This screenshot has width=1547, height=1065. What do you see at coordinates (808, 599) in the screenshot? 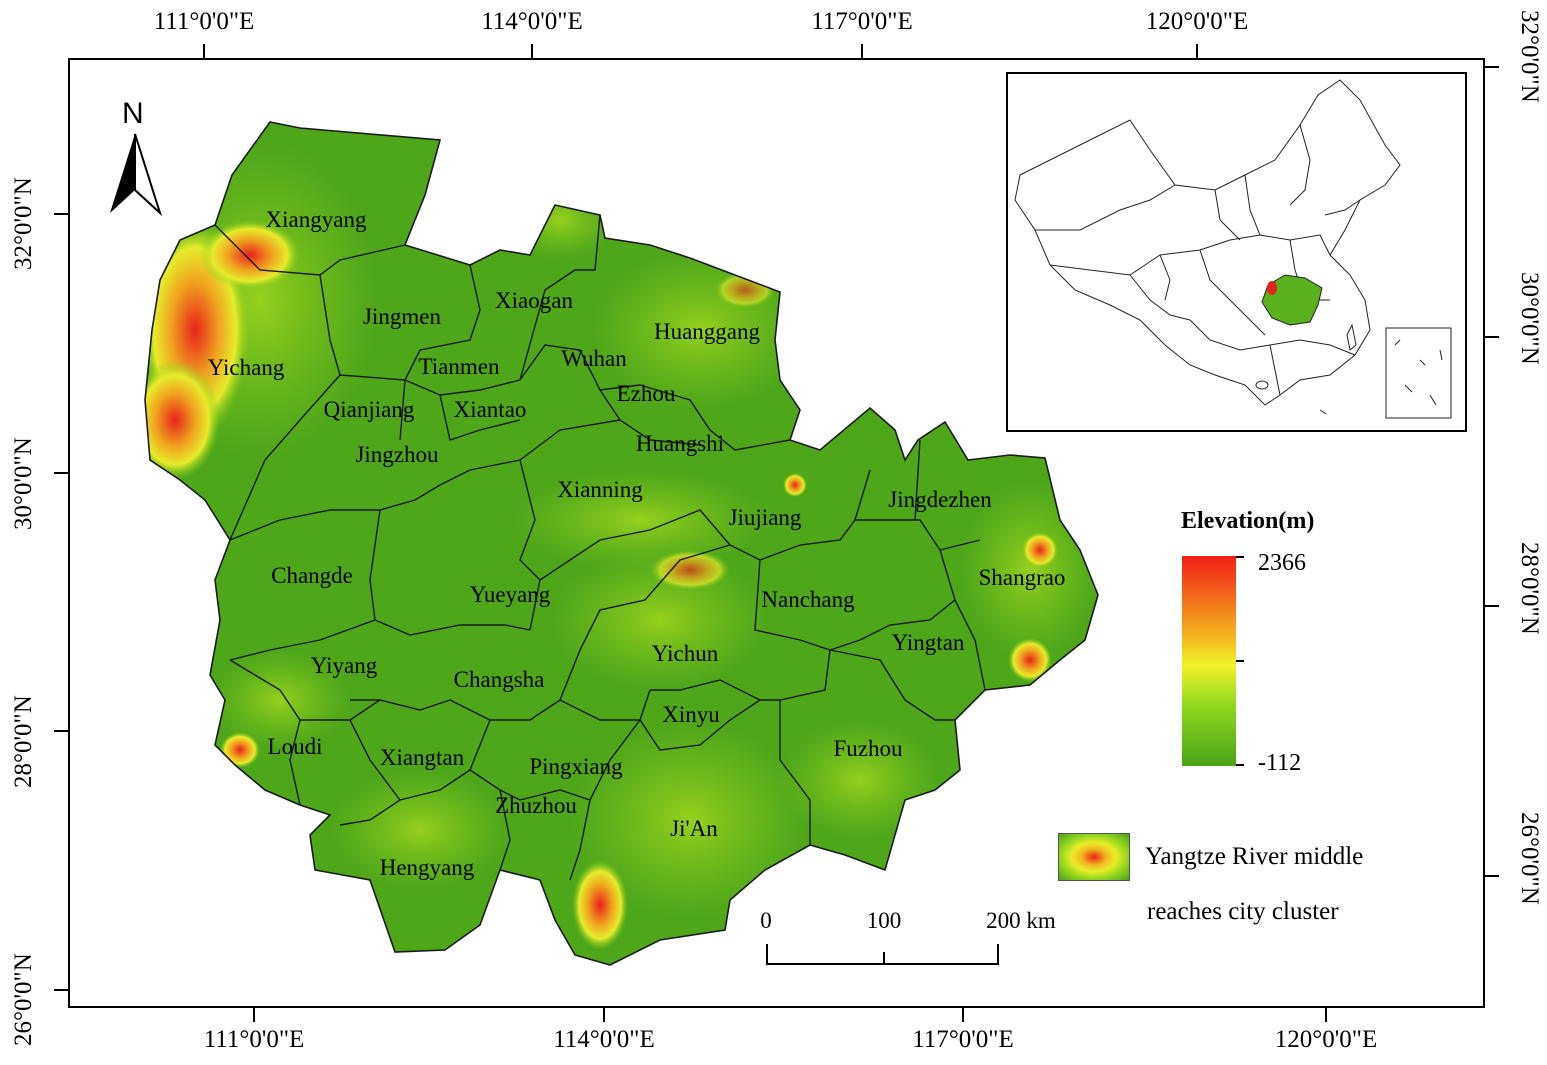
I see `city-label: Nanchang` at bounding box center [808, 599].